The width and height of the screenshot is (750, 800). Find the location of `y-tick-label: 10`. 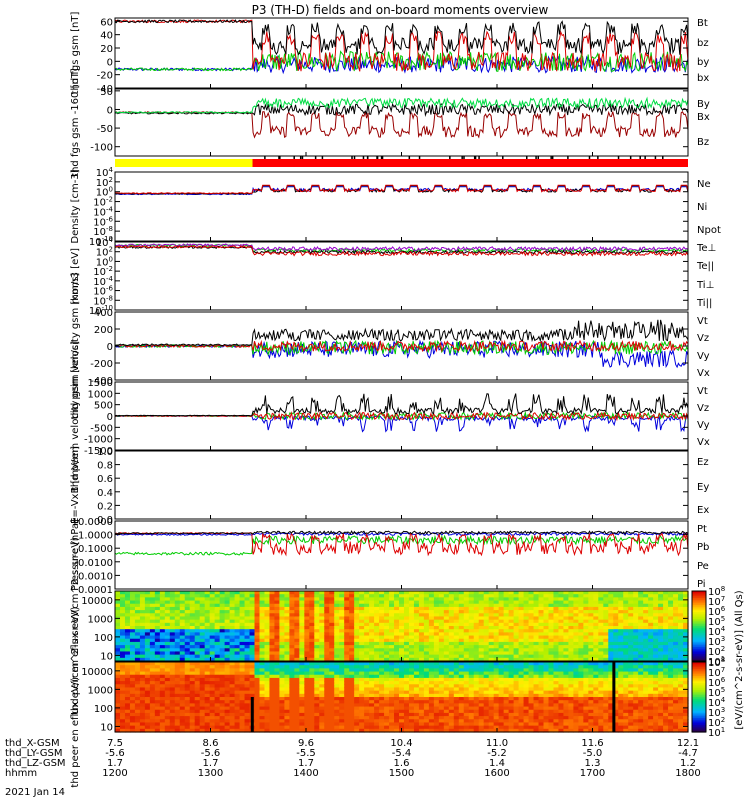

y-tick-label: 10 is located at coordinates (106, 656).